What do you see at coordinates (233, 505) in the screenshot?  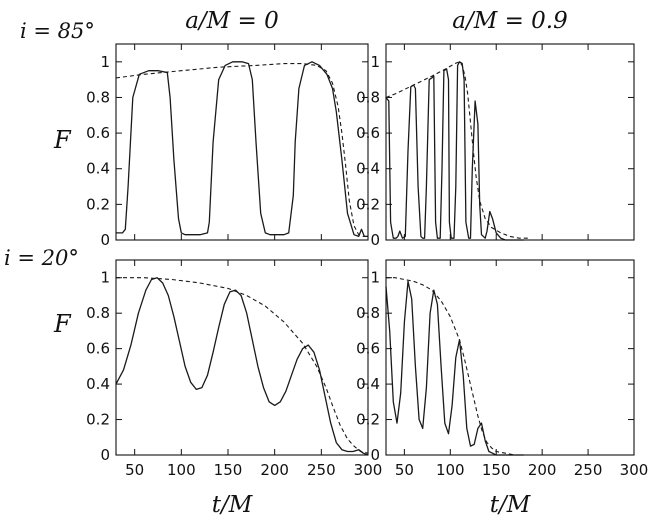 I see `x-axis-label-left: t/M` at bounding box center [233, 505].